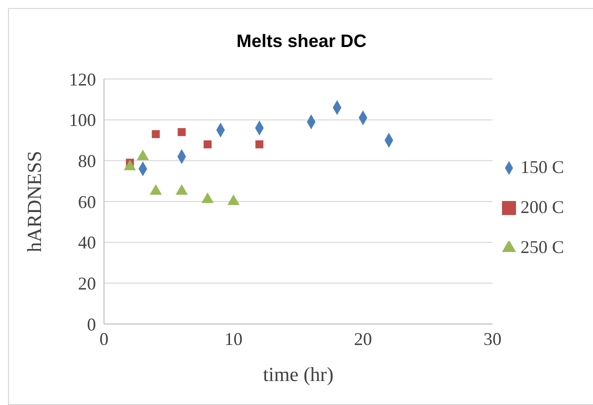 The width and height of the screenshot is (593, 405). What do you see at coordinates (87, 284) in the screenshot?
I see `y-tick-label: 20` at bounding box center [87, 284].